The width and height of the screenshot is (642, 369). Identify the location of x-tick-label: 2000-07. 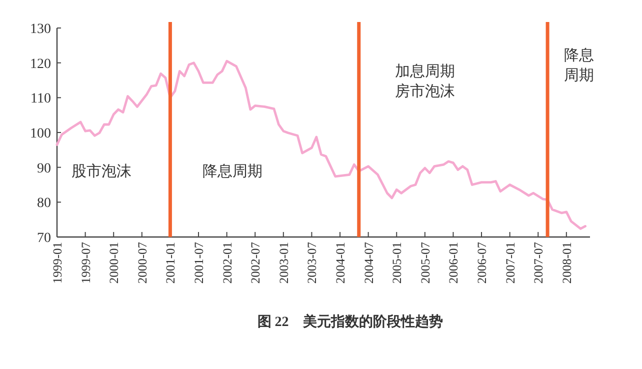
(142, 263).